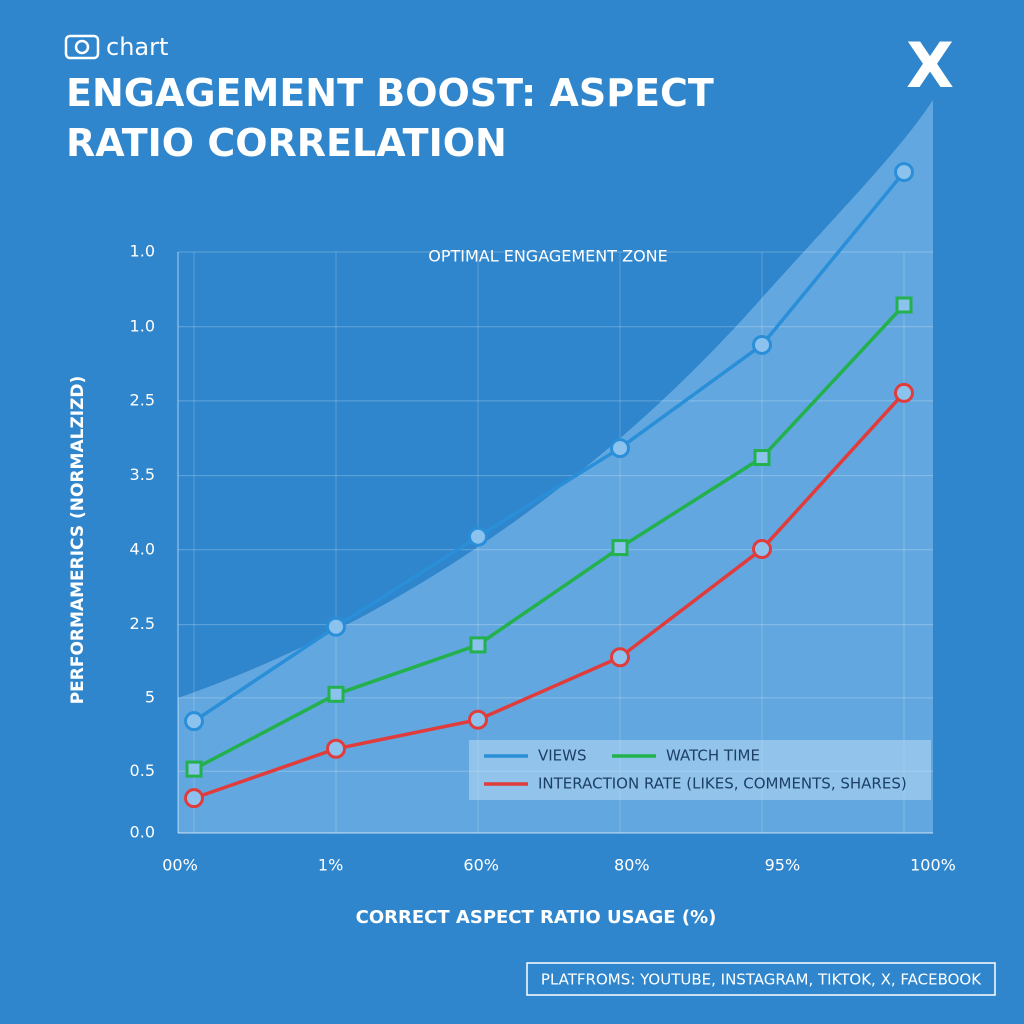 The width and height of the screenshot is (1024, 1024). I want to click on camera-icon, so click(82, 47).